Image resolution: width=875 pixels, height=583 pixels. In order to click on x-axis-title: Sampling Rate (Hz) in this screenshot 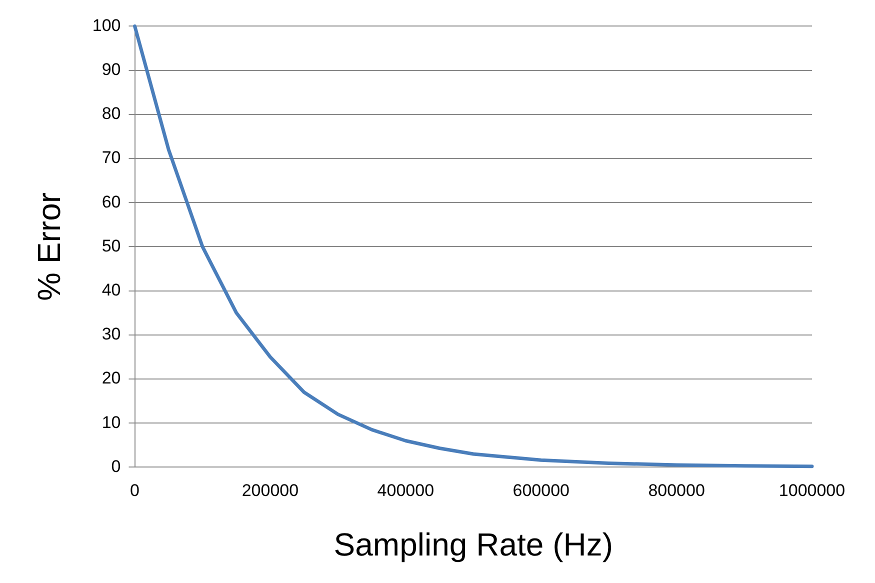, I will do `click(473, 544)`.